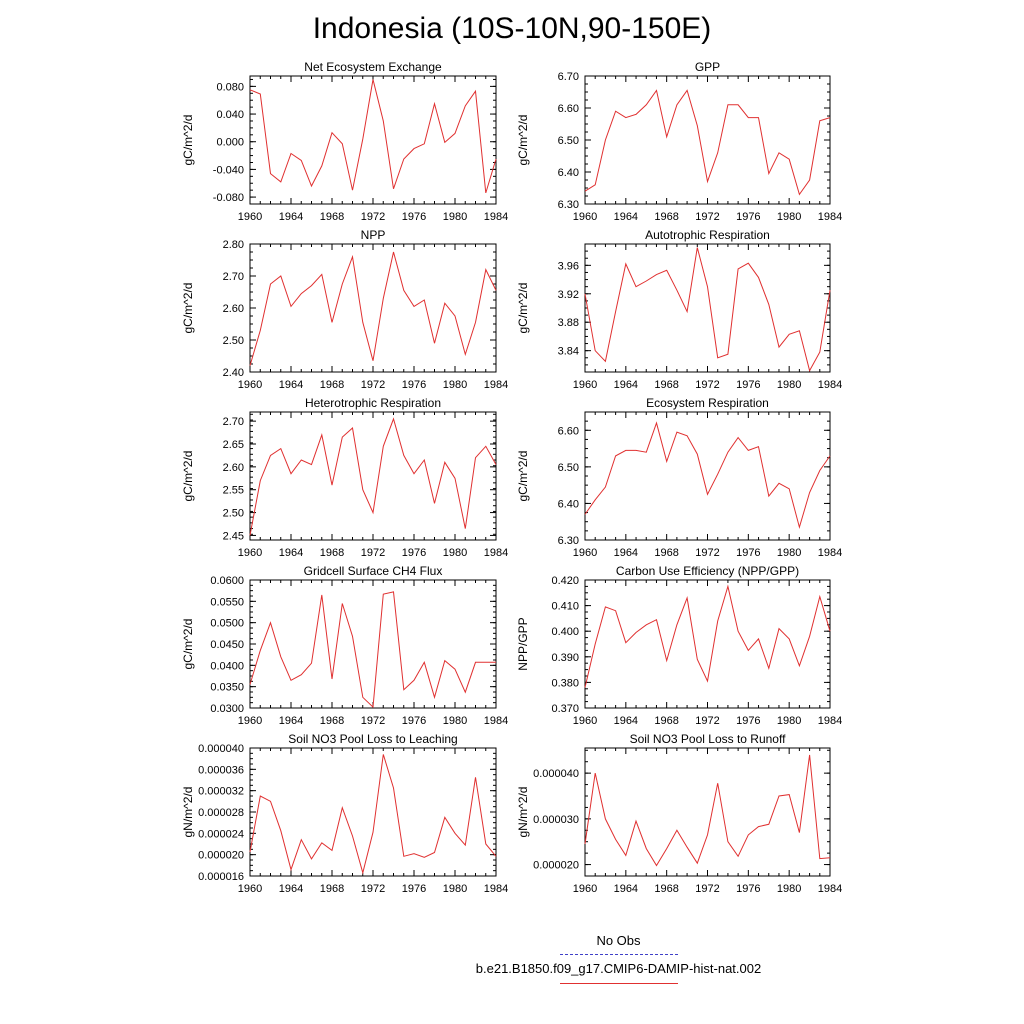  What do you see at coordinates (372, 739) in the screenshot?
I see `panel-title: Soil NO3 Pool Loss to Leaching` at bounding box center [372, 739].